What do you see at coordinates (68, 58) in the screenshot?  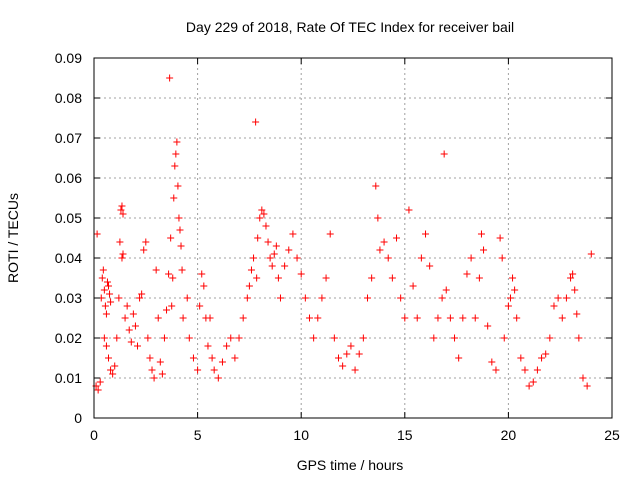 I see `y-tick-label: 0.09` at bounding box center [68, 58].